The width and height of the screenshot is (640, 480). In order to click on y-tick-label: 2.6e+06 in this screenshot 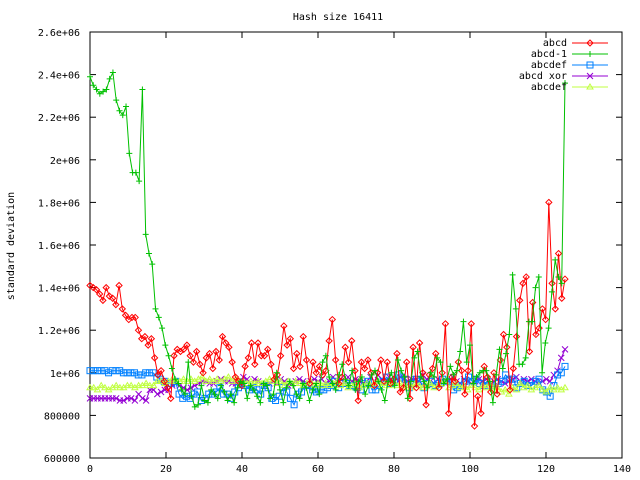, I will do `click(59, 33)`.